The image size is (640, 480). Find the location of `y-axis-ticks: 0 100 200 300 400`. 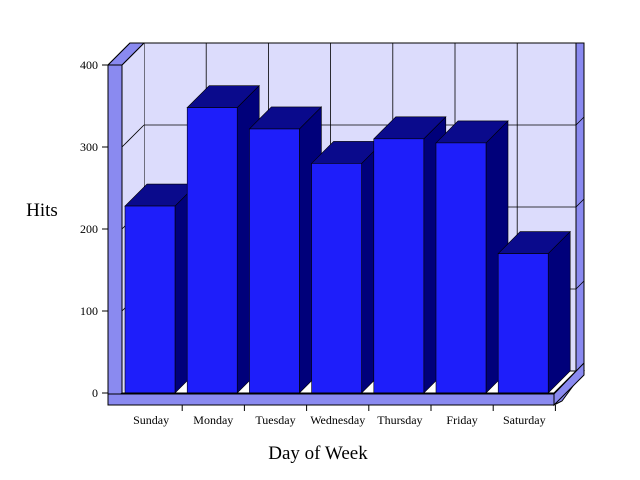

y-axis-ticks: 0 100 200 300 400 is located at coordinates (94, 229).